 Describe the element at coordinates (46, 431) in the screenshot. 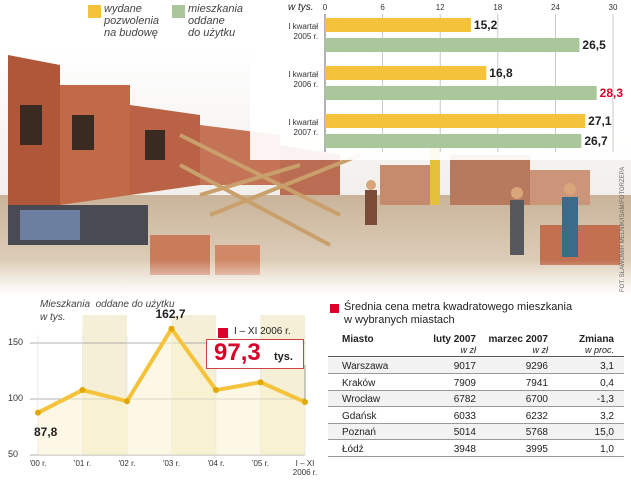

I see `line-value-label: 87,8` at that location.